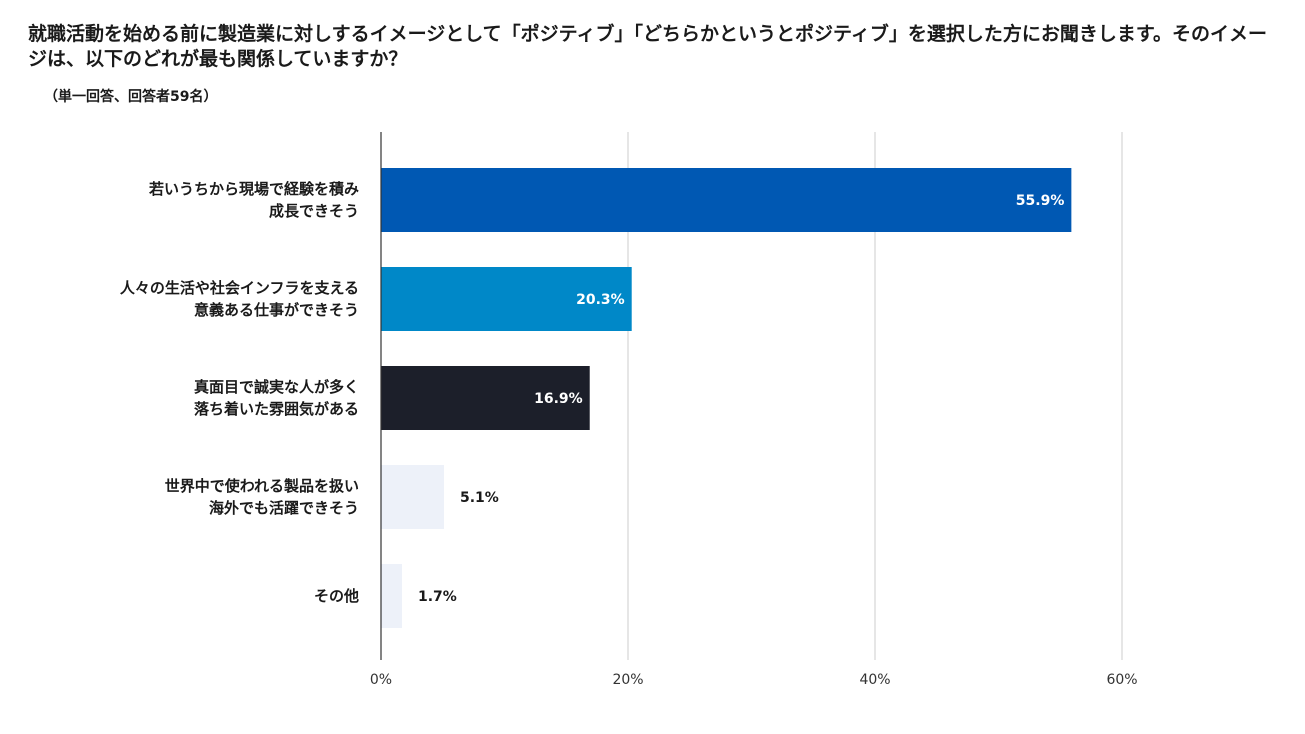 The height and width of the screenshot is (734, 1305). What do you see at coordinates (284, 508) in the screenshot?
I see `category-label: 海外でも活躍できそう` at bounding box center [284, 508].